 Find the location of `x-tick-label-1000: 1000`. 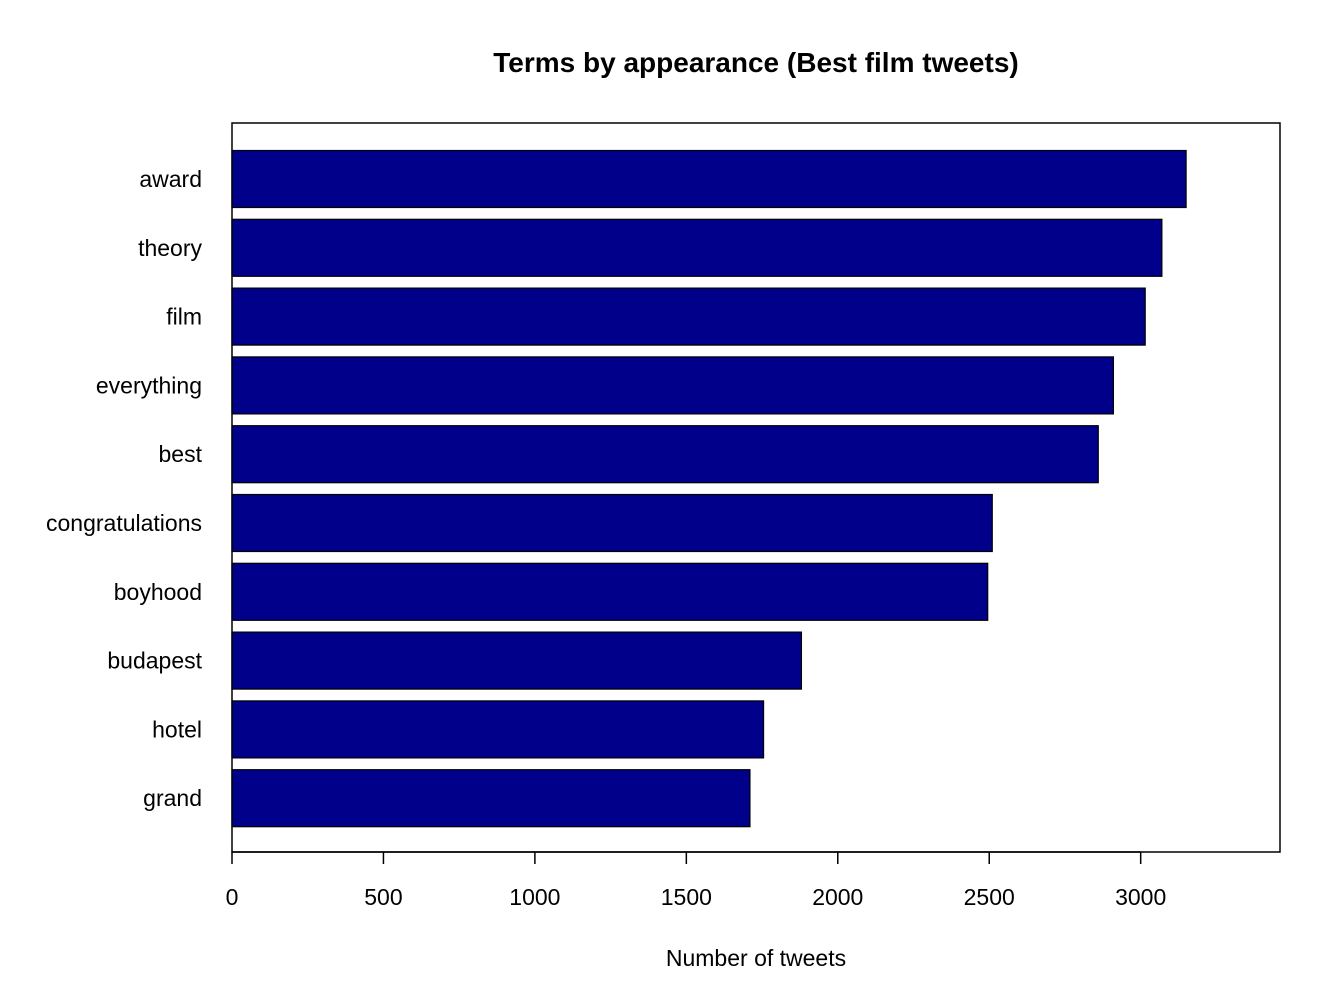

x-tick-label-1000: 1000 is located at coordinates (534, 897).